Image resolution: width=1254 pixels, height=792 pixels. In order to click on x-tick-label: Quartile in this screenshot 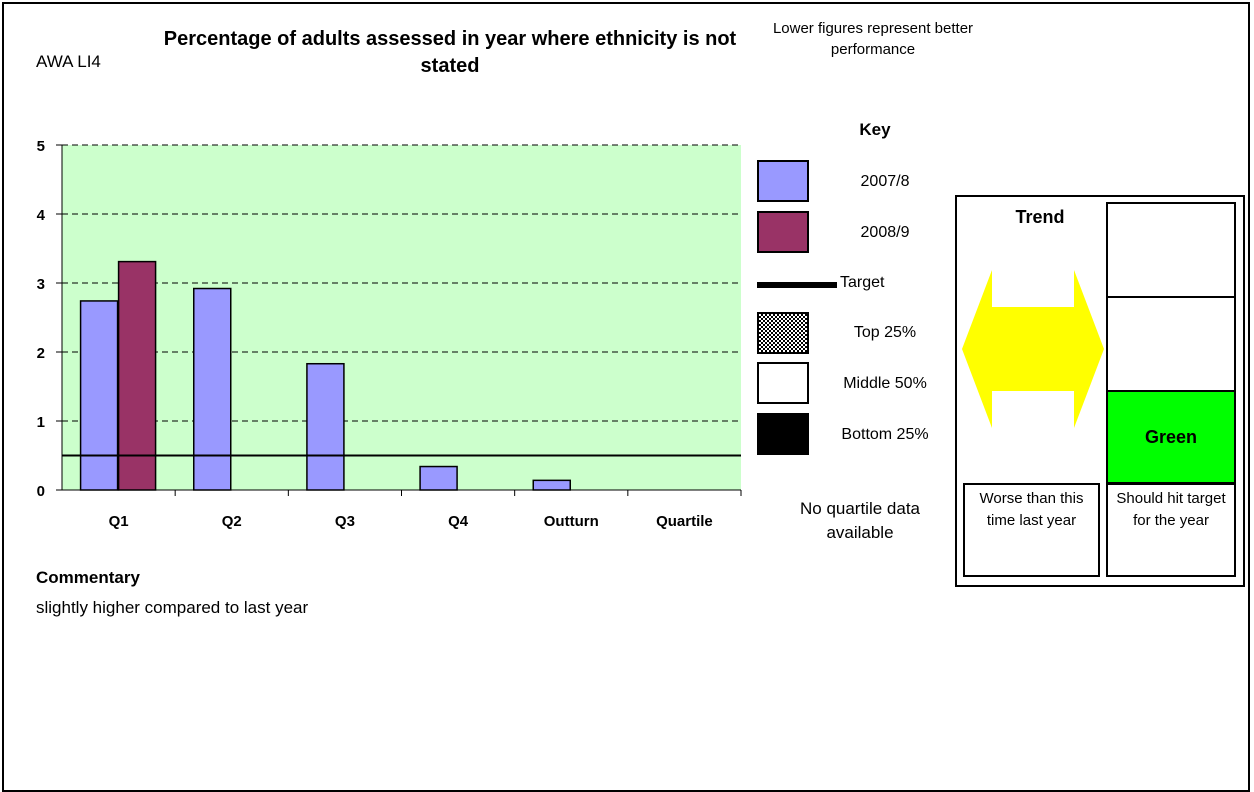, I will do `click(684, 521)`.